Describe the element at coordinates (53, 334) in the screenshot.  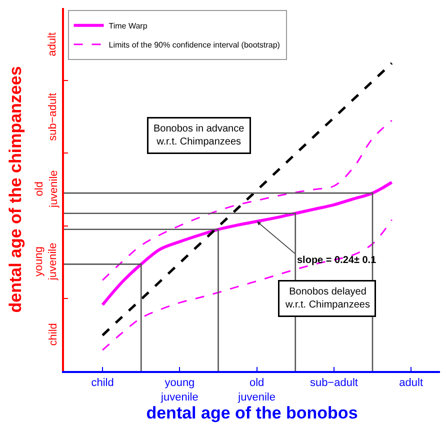
I see `text: child` at that location.